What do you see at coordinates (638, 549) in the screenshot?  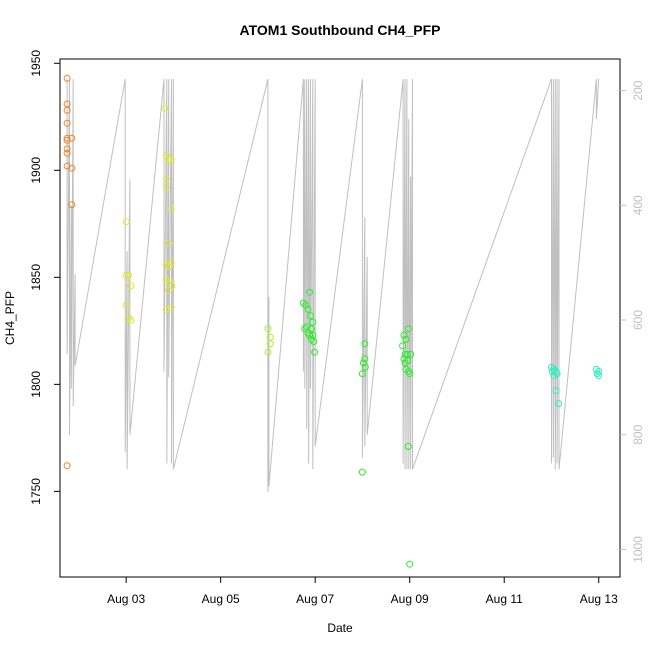 I see `y2-tick-label: 1000` at bounding box center [638, 549].